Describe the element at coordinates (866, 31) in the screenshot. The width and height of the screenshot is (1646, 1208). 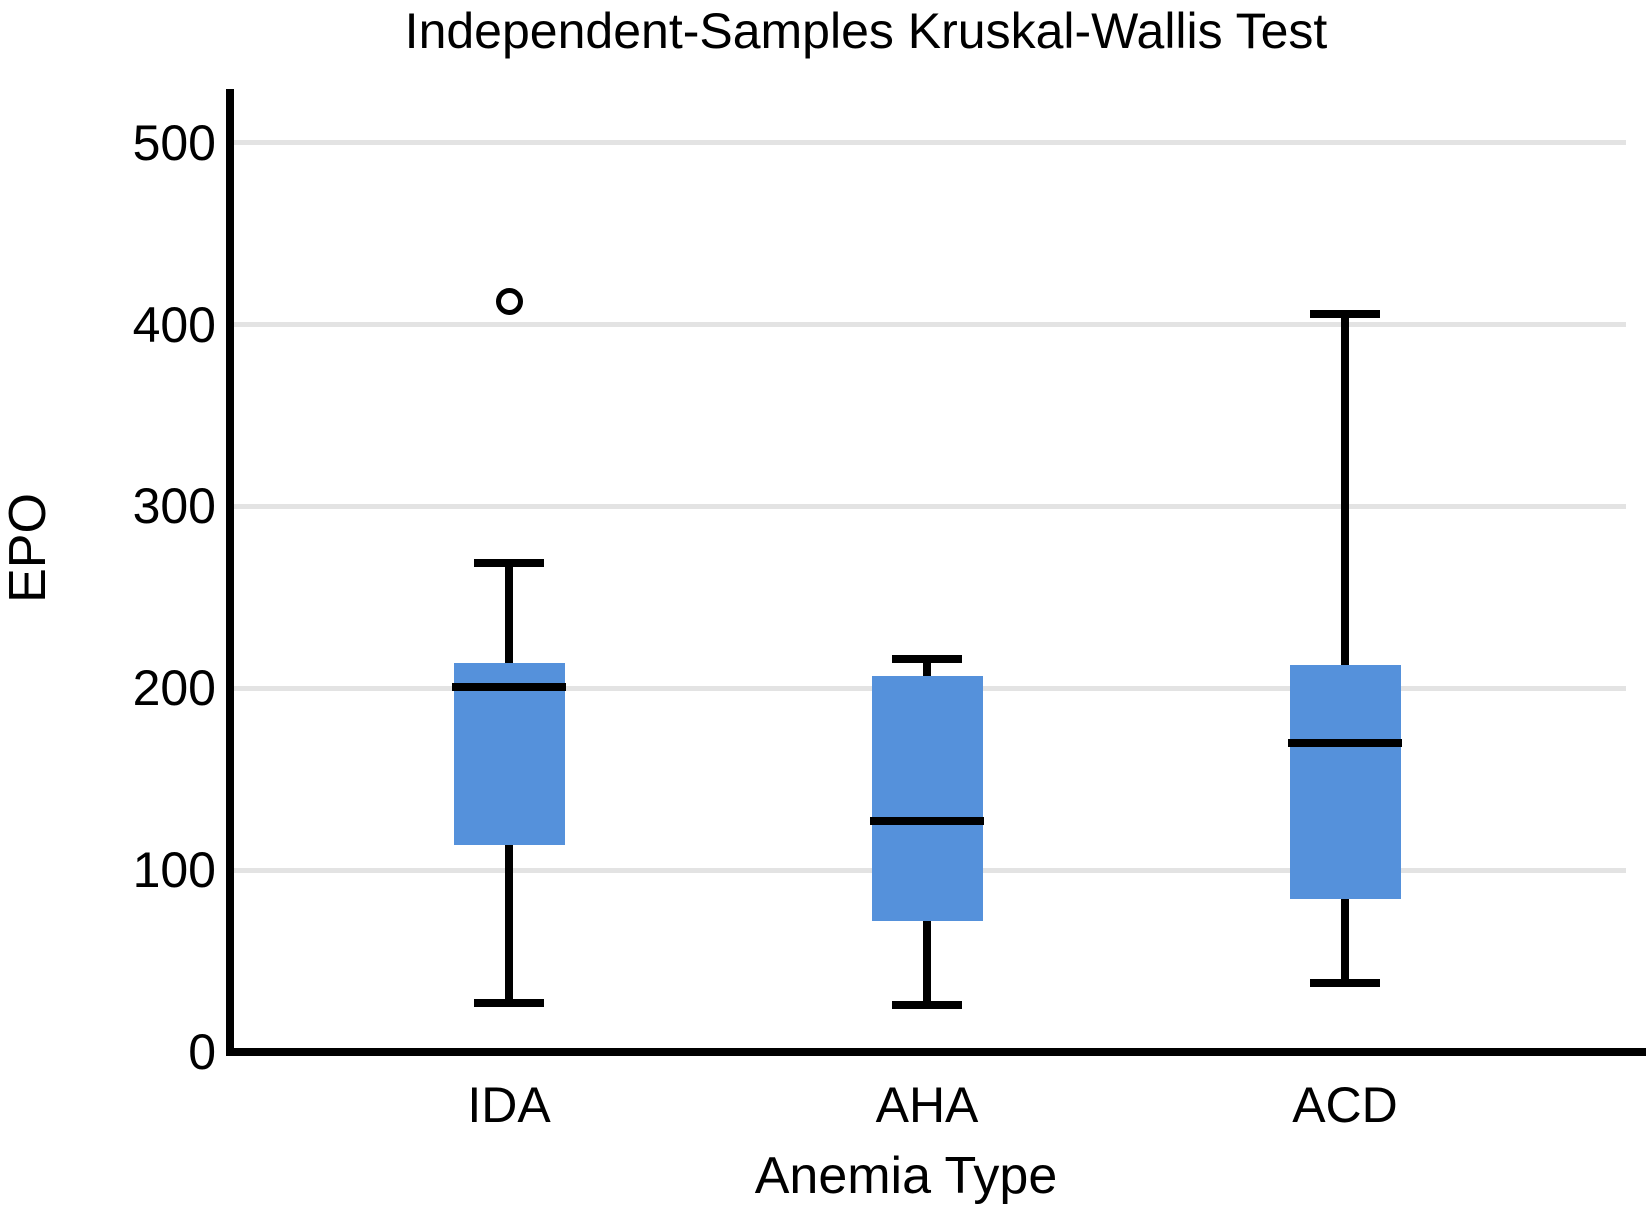
I see `chart-title: Independent-Samples Kruskal-Wallis Test` at that location.